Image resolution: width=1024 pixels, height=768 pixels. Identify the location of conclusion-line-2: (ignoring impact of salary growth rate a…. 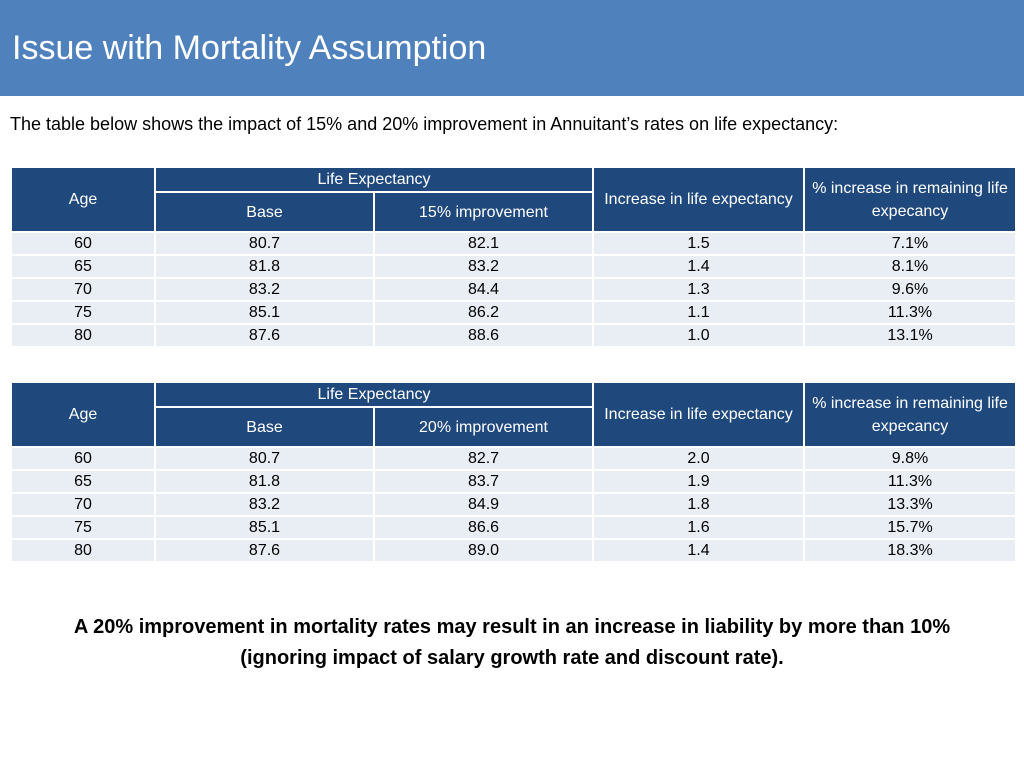
(512, 658).